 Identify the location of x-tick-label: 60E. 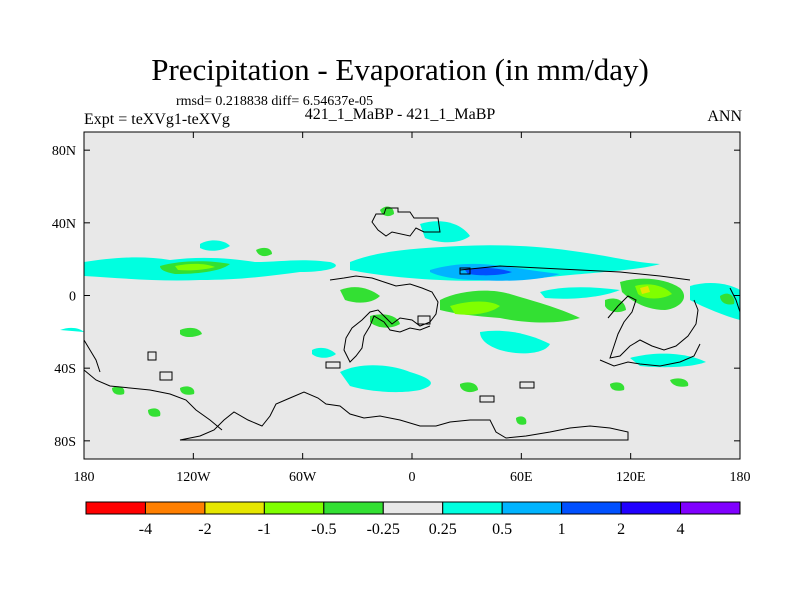
(521, 477).